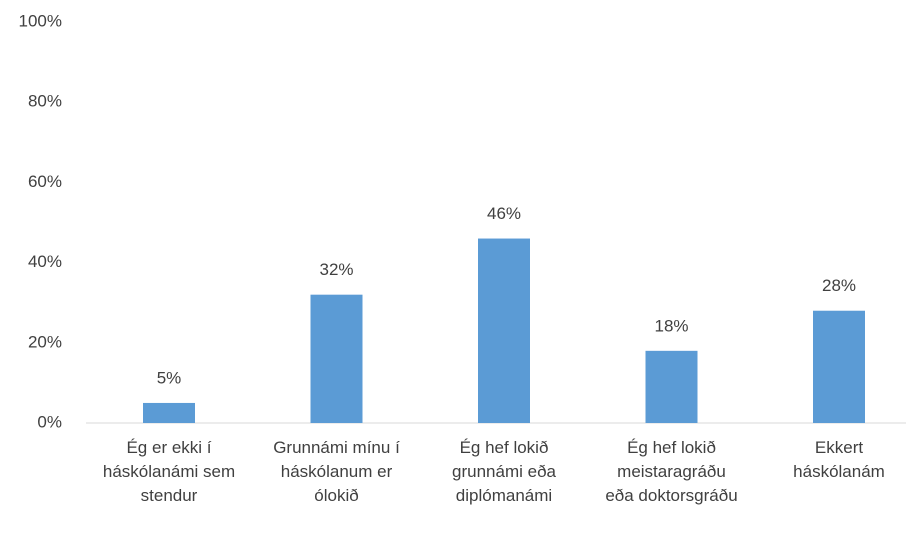 This screenshot has width=911, height=548. I want to click on x-tick-label: Ég er ekki í háskólanámi sem stendur, so click(169, 471).